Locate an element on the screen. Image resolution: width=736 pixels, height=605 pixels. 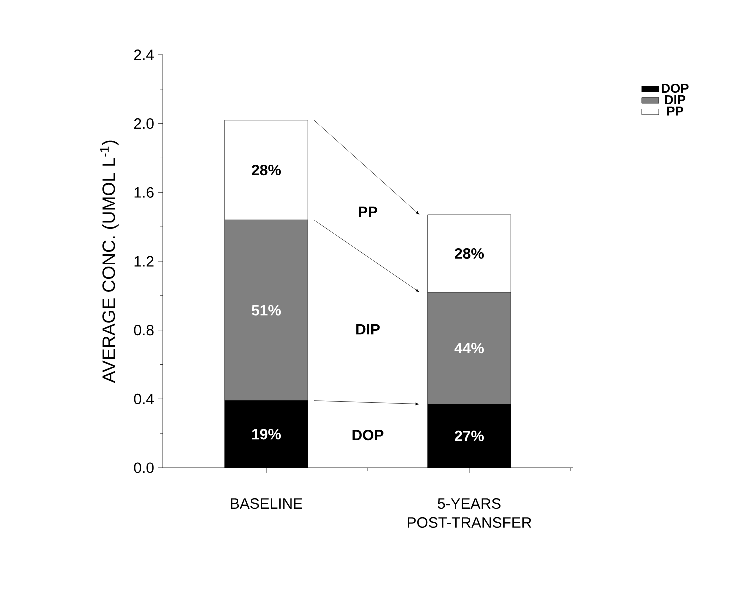
x-tick-label: BASELINE is located at coordinates (266, 504).